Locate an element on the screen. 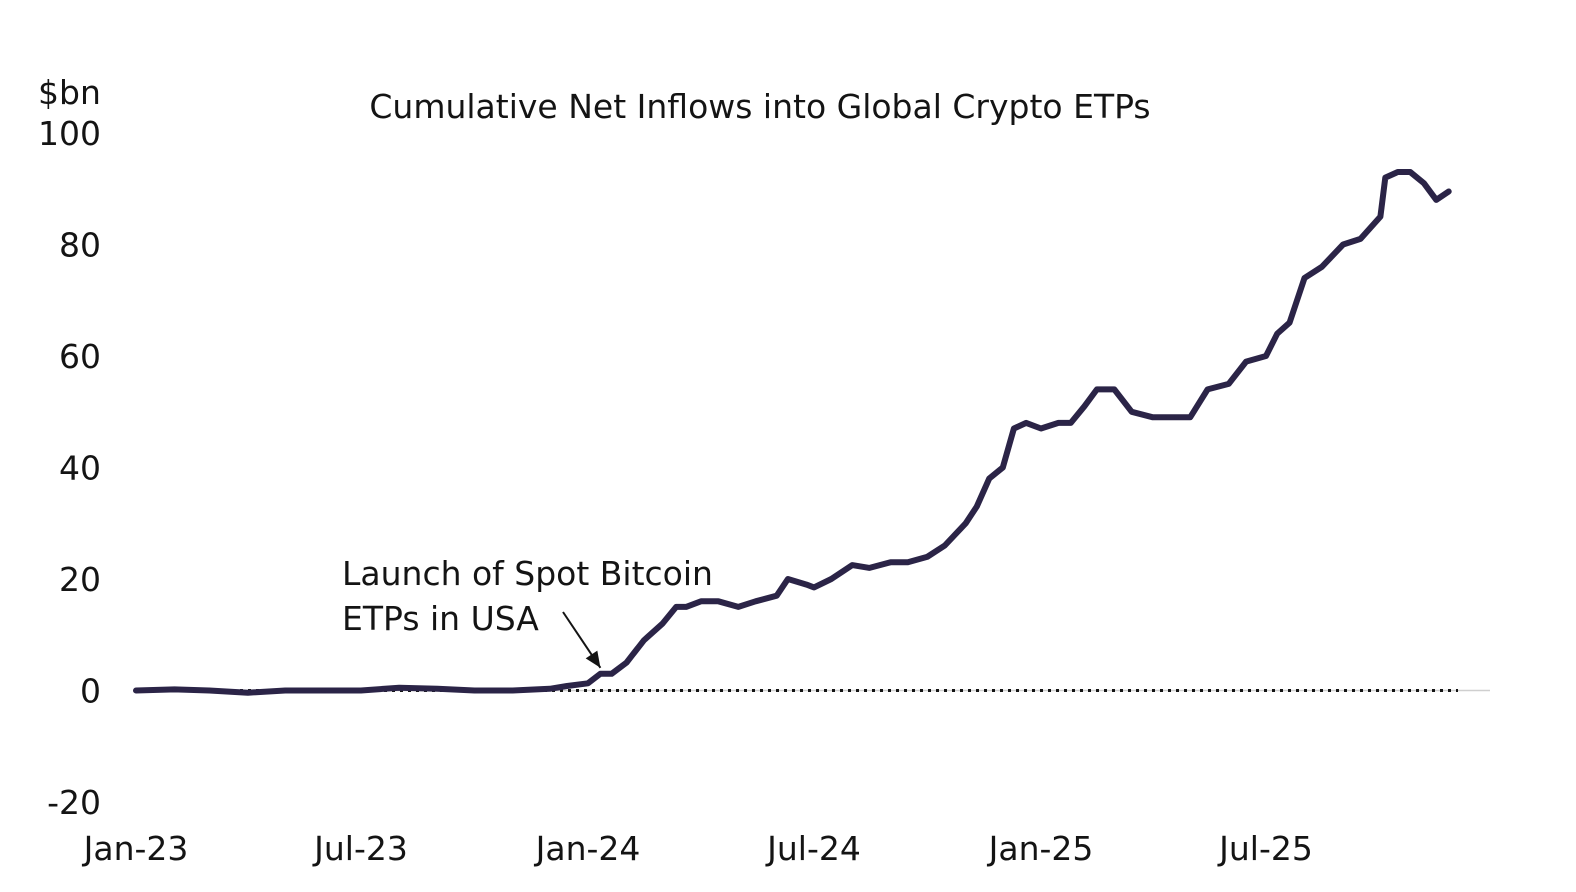  x-tick-label: Jan-25 is located at coordinates (1040, 848).